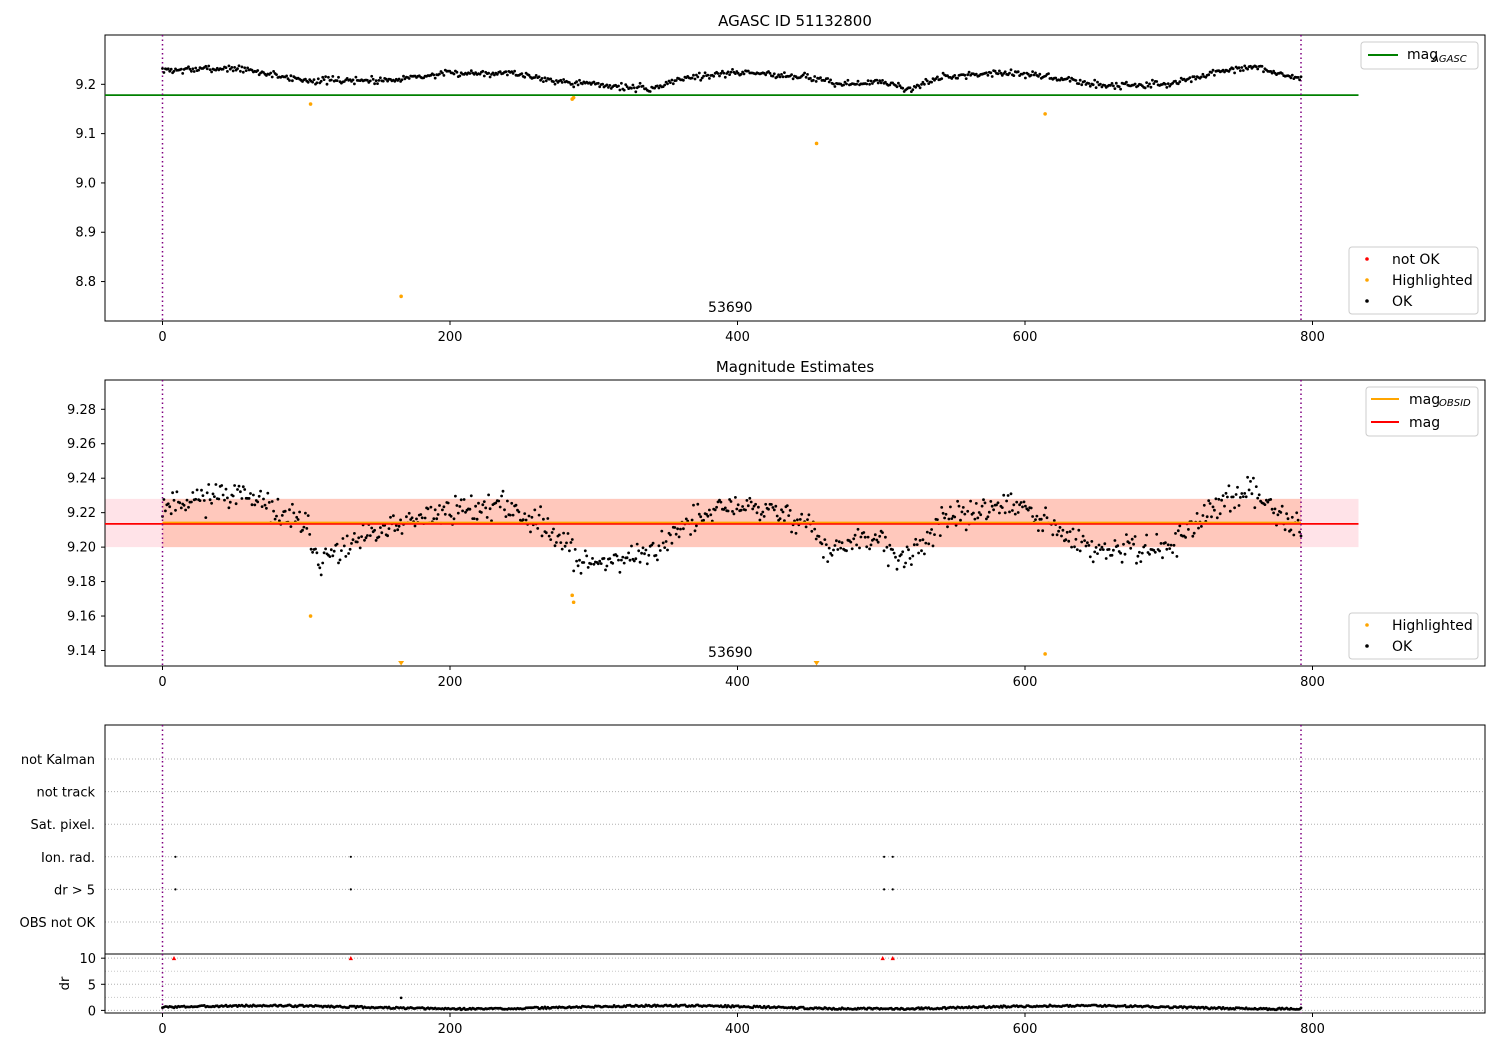  Describe the element at coordinates (92, 985) in the screenshot. I see `y-tick-label: 5` at that location.